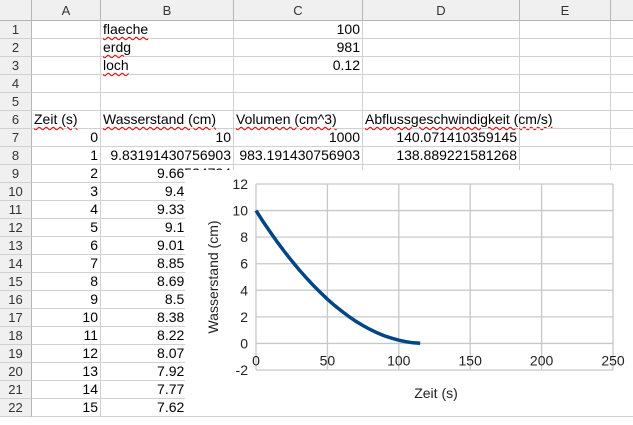 This screenshot has width=633, height=425. Describe the element at coordinates (441, 156) in the screenshot. I see `cell: 138.889221581268` at that location.